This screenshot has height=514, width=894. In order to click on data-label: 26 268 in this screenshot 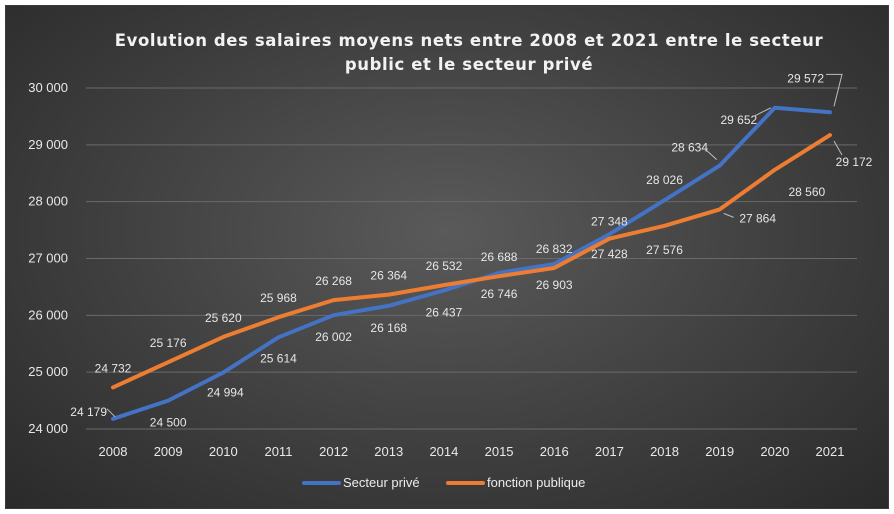, I will do `click(333, 281)`.